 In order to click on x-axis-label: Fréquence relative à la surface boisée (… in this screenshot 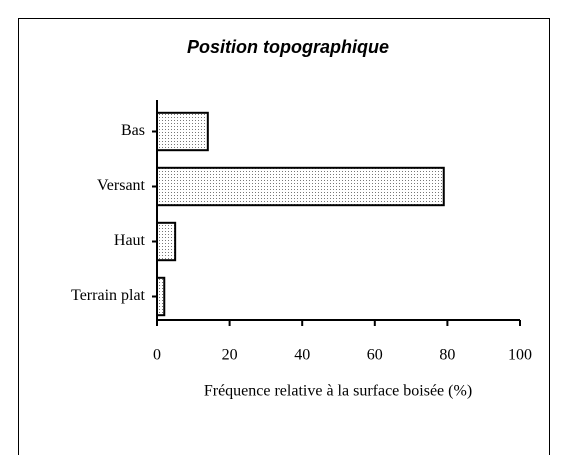, I will do `click(338, 391)`.